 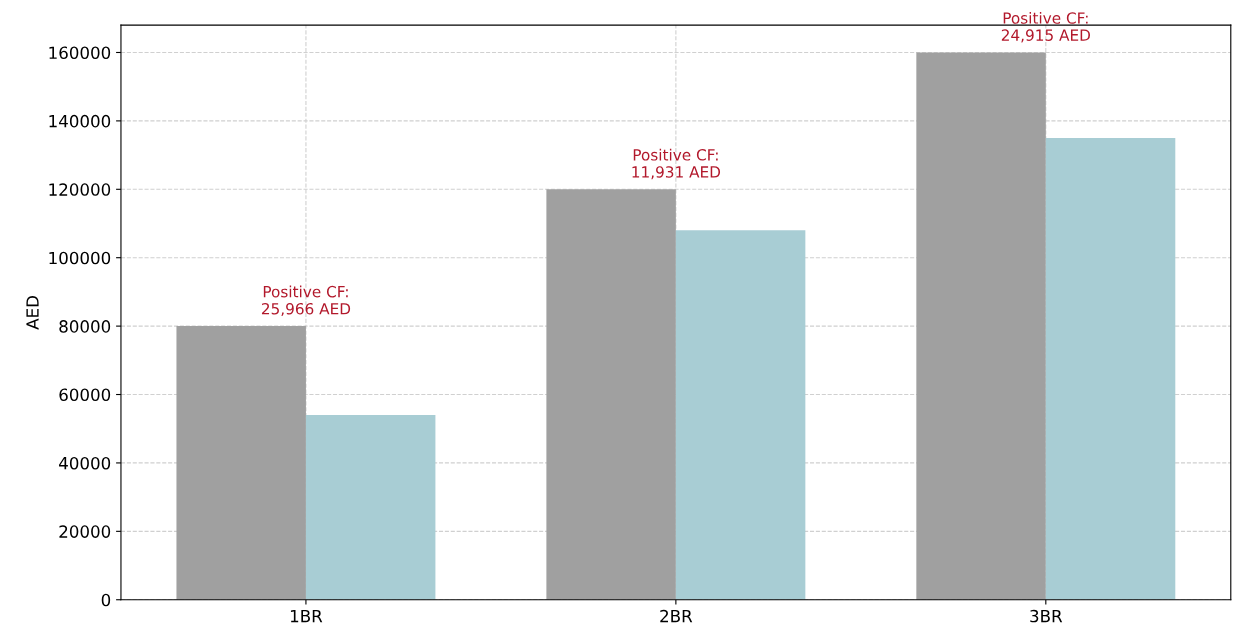 I want to click on x-tick-label: 2BR, so click(x=676, y=616).